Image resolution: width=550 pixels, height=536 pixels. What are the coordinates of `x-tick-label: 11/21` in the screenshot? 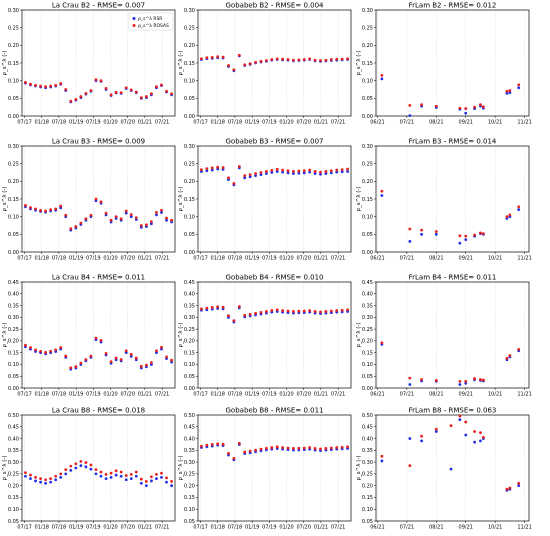 It's located at (524, 528).